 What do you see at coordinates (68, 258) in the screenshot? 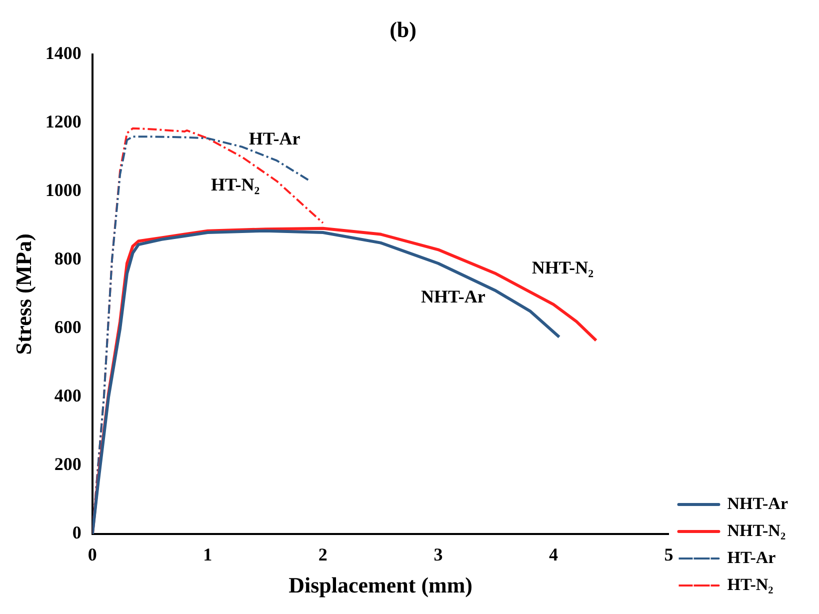
I see `y-tick-label: 800` at bounding box center [68, 258].